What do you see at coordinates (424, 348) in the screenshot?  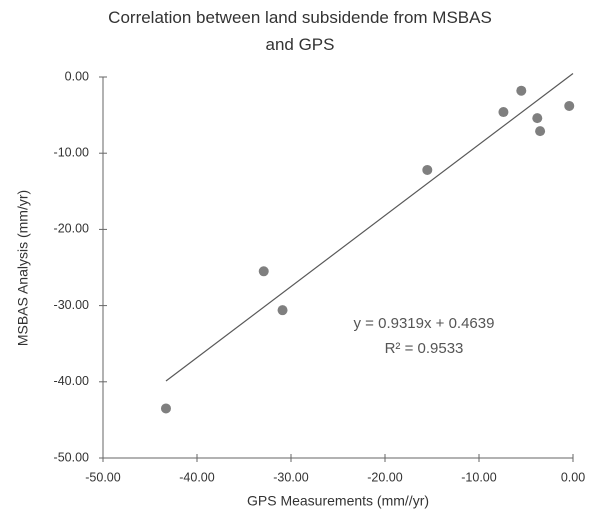 I see `trendline-annotation: R² = 0.9533` at bounding box center [424, 348].